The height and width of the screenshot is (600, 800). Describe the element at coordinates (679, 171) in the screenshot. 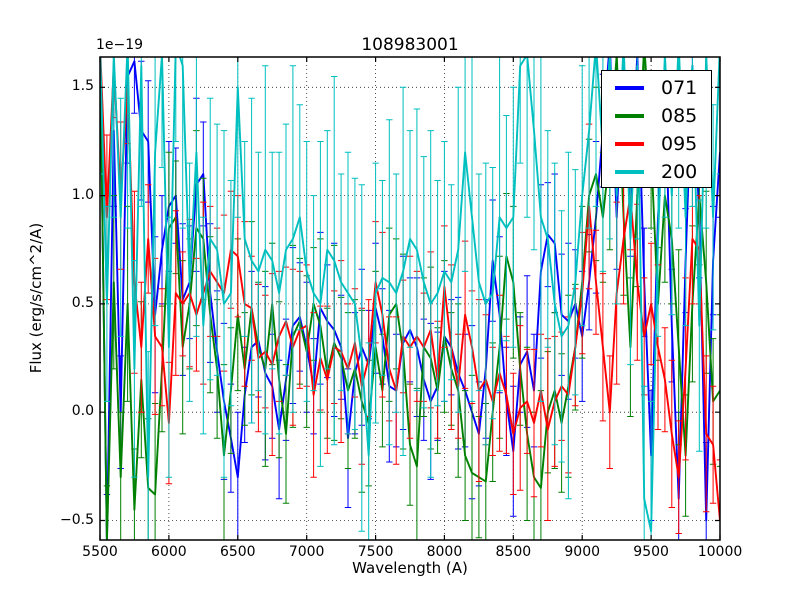

I see `legend-label-200: 200` at that location.